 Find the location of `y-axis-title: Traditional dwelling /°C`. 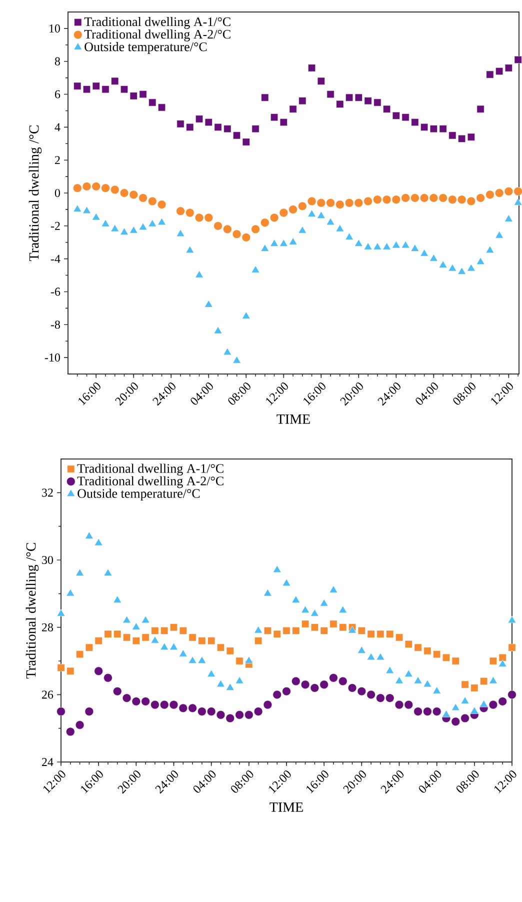

y-axis-title: Traditional dwelling /°C is located at coordinates (32, 611).